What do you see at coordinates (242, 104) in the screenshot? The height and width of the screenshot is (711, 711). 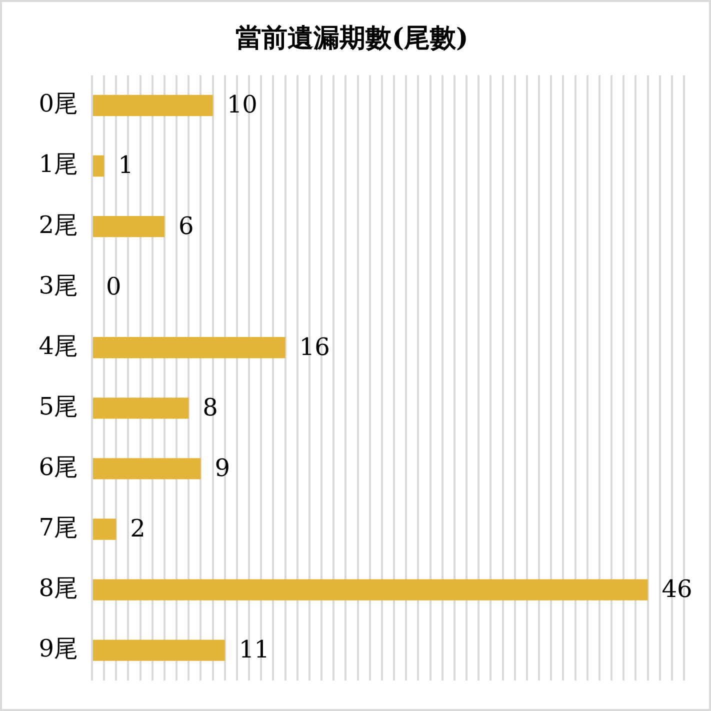 I see `data-label: 10` at bounding box center [242, 104].